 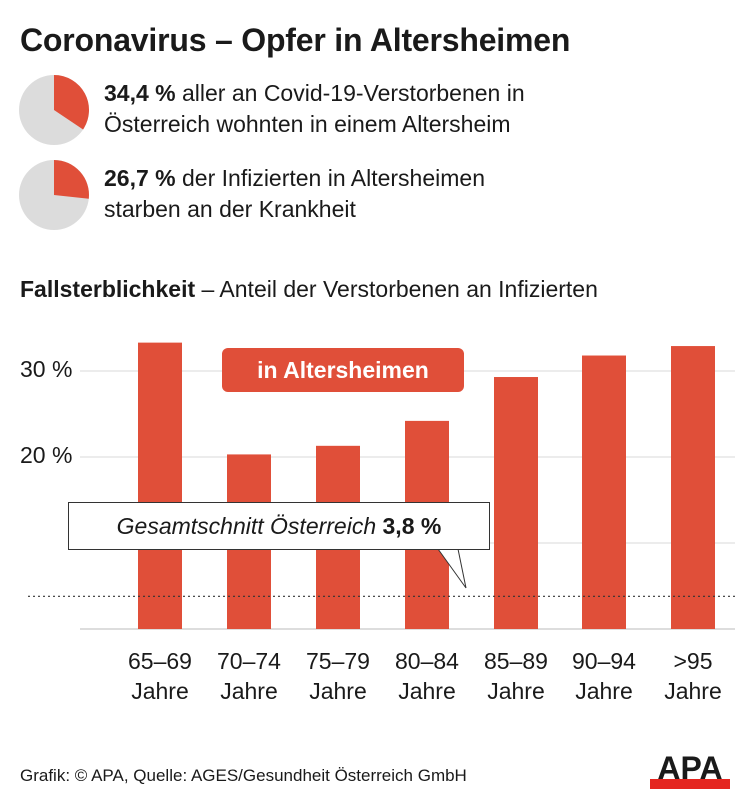 What do you see at coordinates (516, 676) in the screenshot?
I see `x-label: 85–89 Jahre` at bounding box center [516, 676].